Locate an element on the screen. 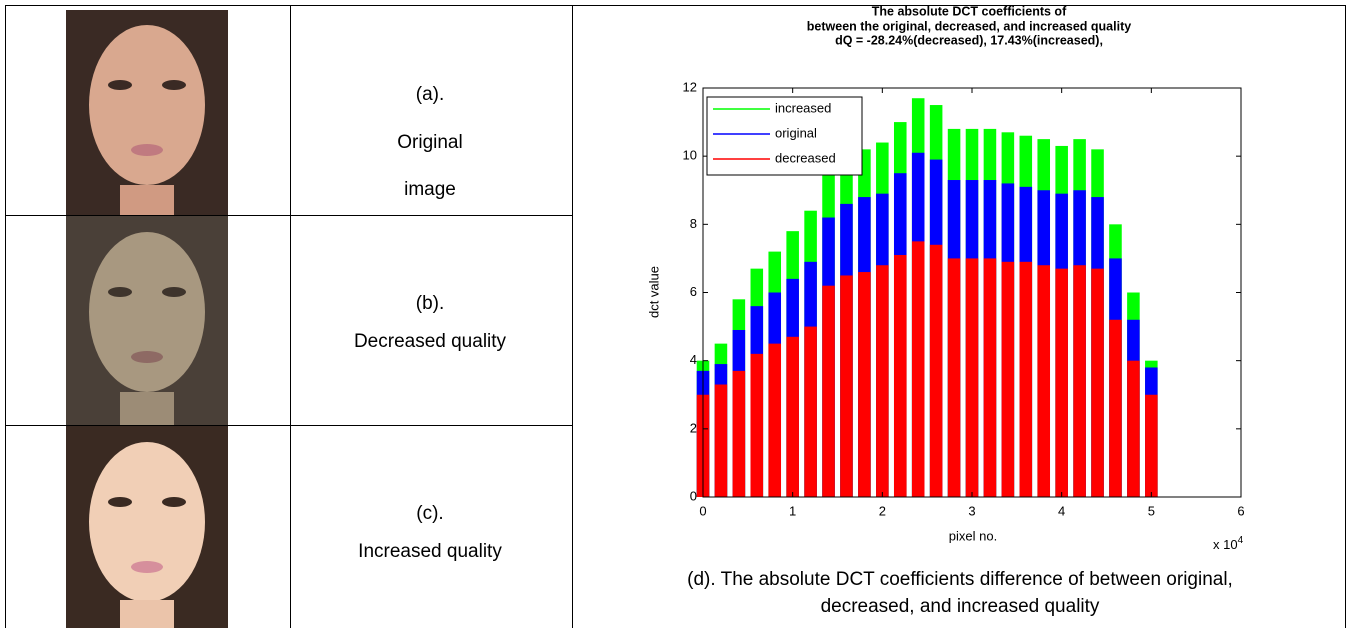  x-tick-label: 6 is located at coordinates (1240, 510).